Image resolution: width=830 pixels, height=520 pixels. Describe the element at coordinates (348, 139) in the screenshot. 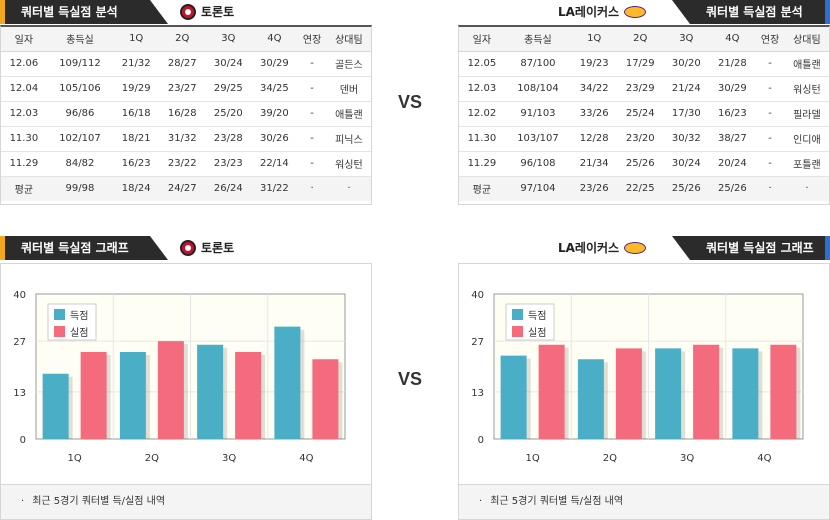

I see `table-cell: 피닉스` at that location.